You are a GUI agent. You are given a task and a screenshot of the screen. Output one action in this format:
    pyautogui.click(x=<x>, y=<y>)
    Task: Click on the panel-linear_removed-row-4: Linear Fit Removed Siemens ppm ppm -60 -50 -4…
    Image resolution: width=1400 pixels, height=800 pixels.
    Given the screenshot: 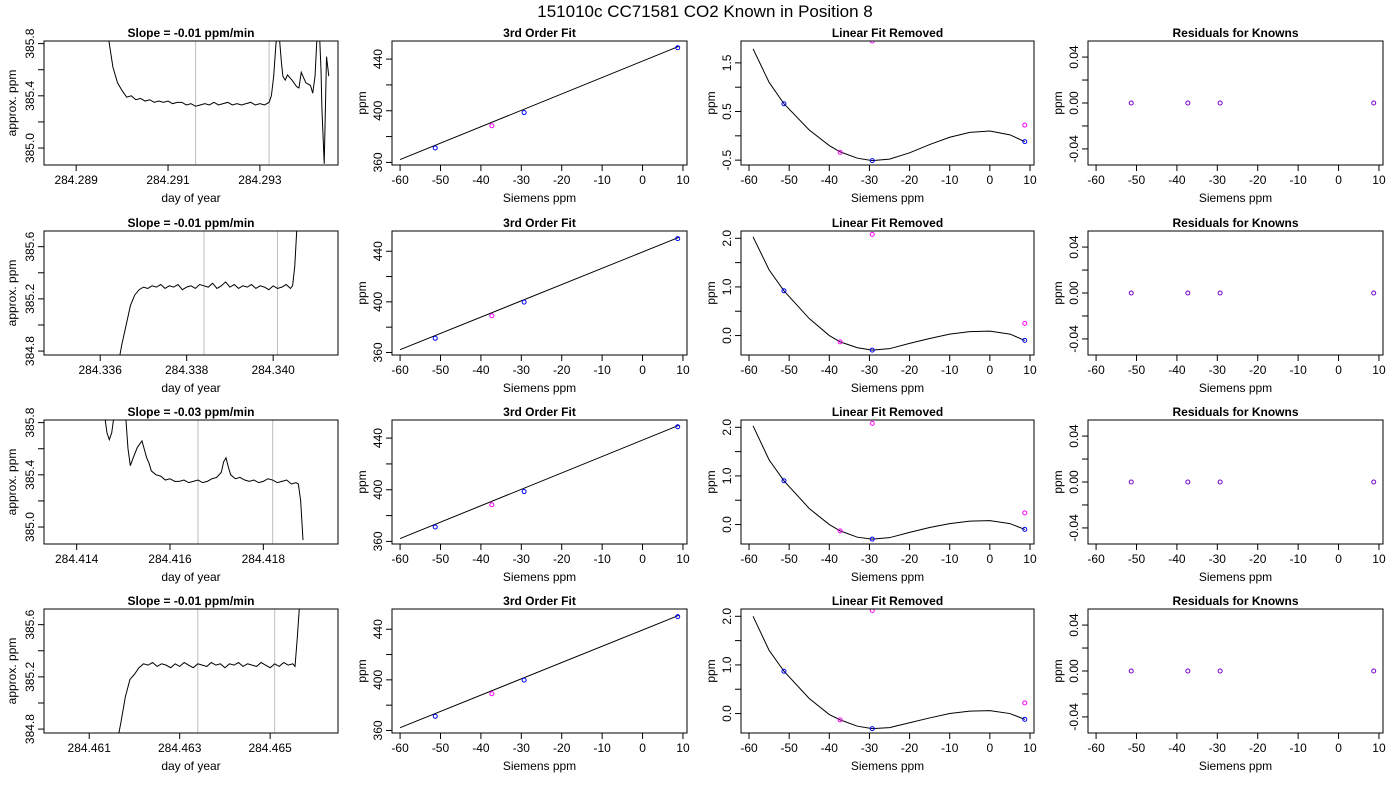 What is the action you would take?
    pyautogui.click(x=870, y=683)
    